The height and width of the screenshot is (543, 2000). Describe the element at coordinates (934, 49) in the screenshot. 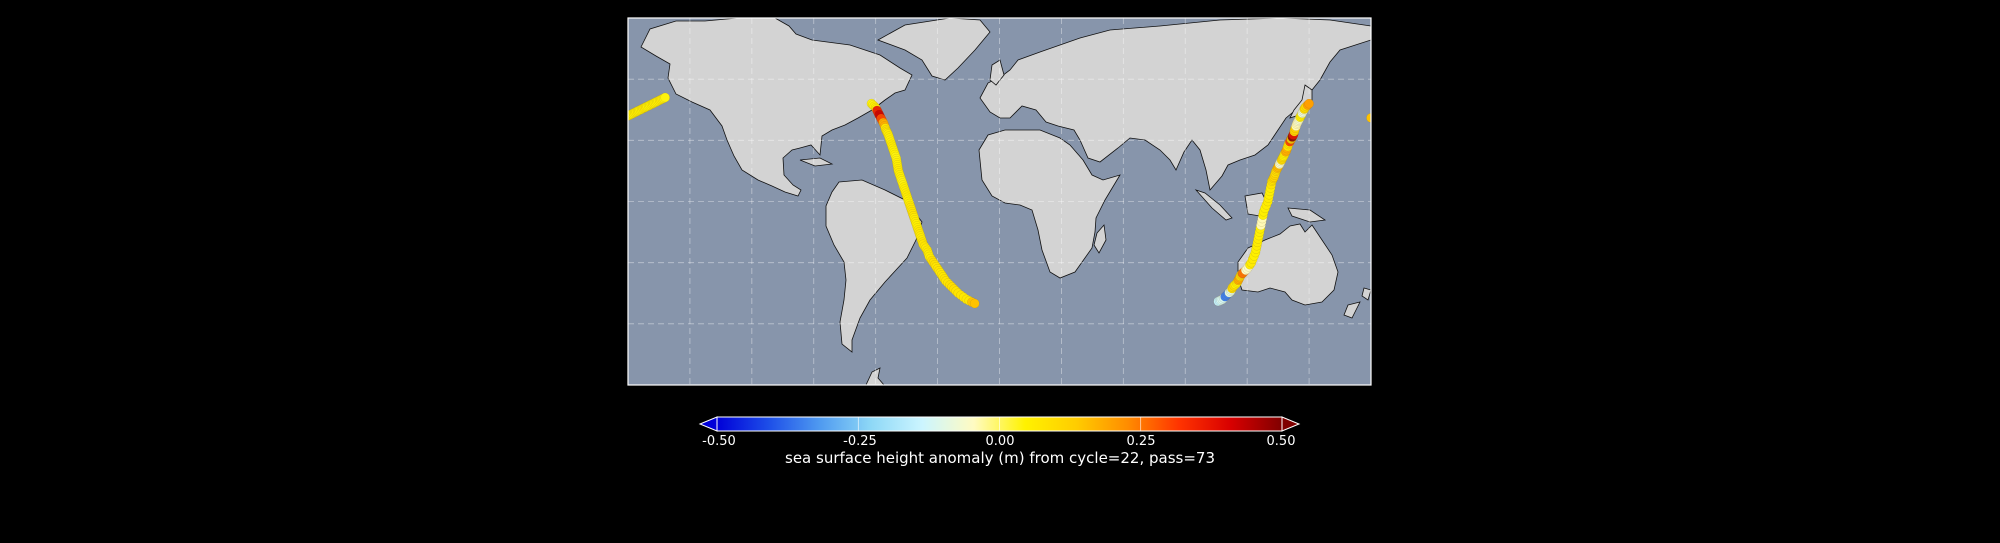

I see `greenland` at that location.